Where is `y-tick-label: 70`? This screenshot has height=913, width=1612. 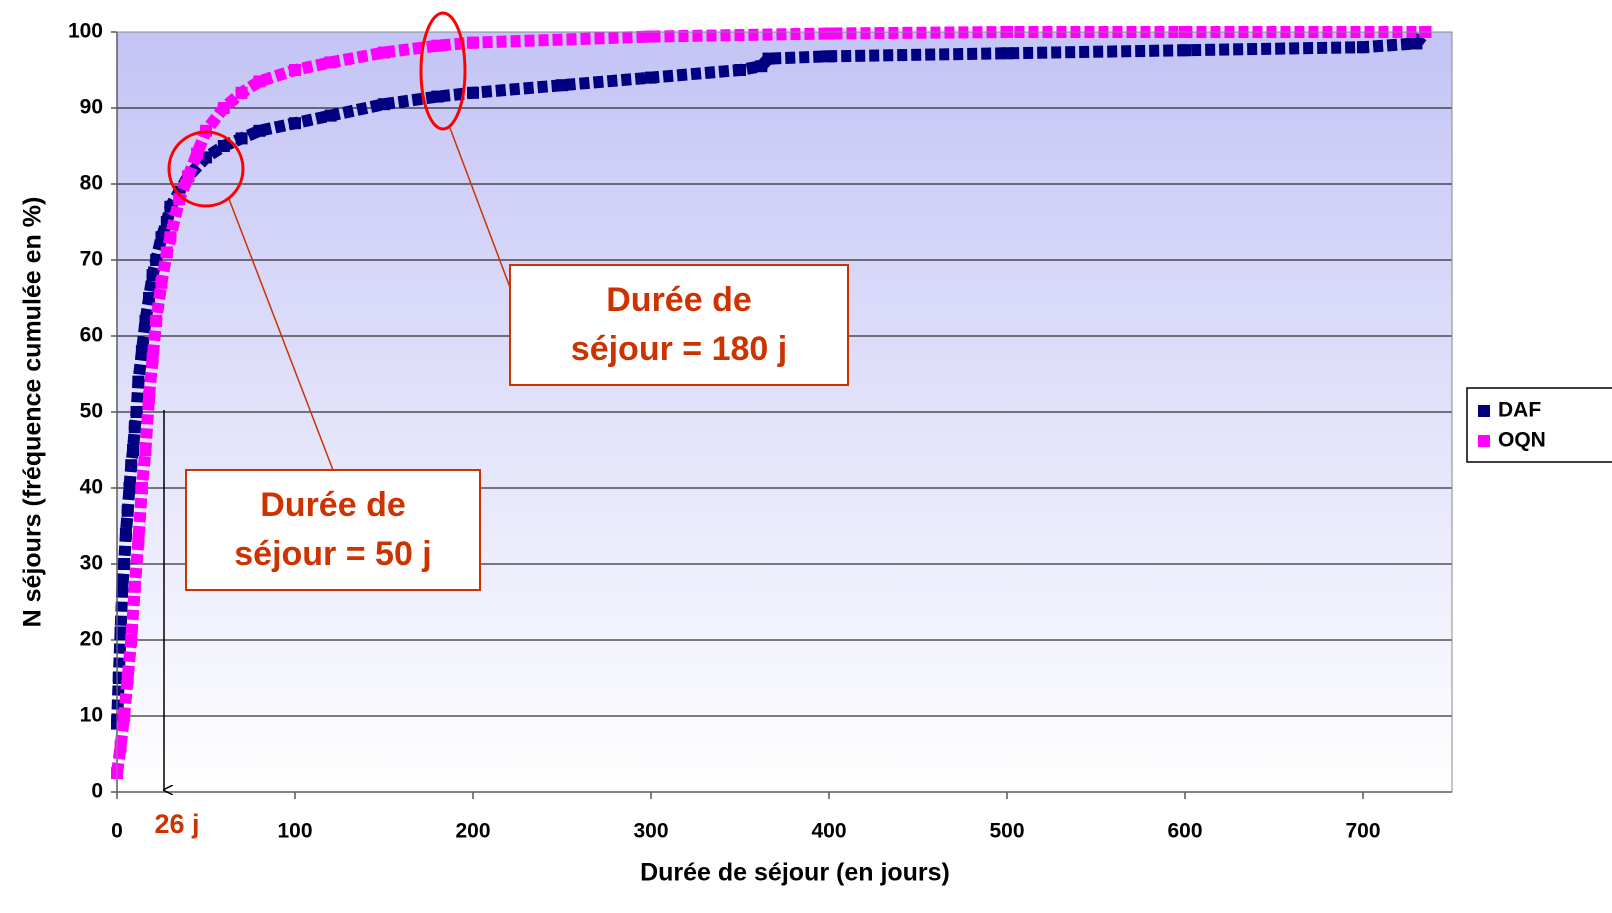
y-tick-label: 70 is located at coordinates (91, 259).